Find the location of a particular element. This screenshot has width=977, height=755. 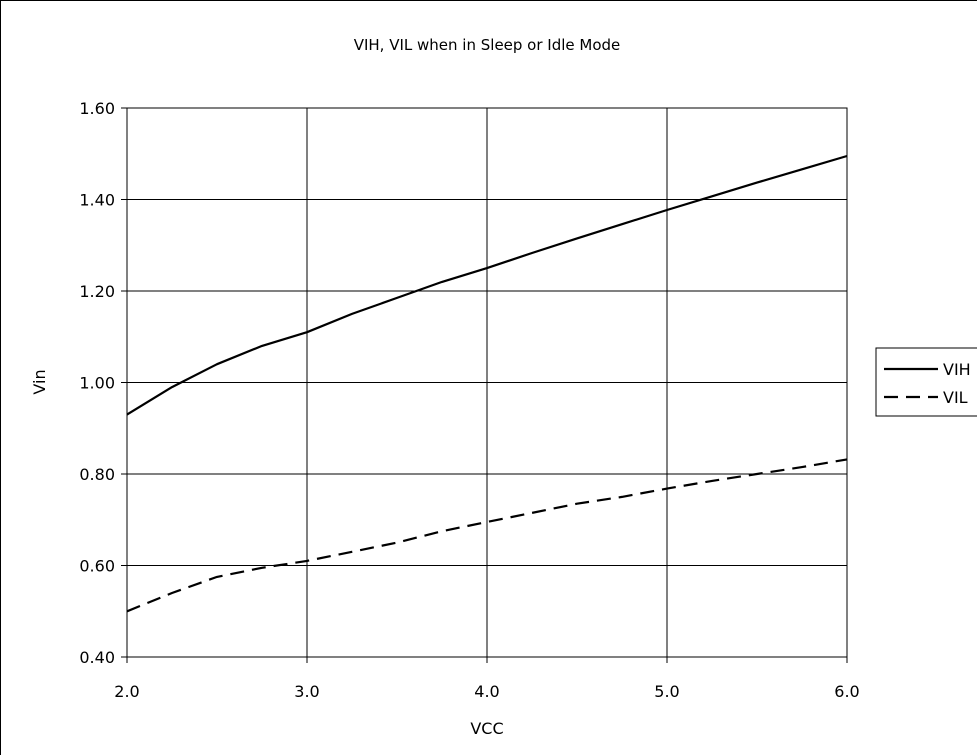

legend-label-vil: VIL is located at coordinates (955, 397).